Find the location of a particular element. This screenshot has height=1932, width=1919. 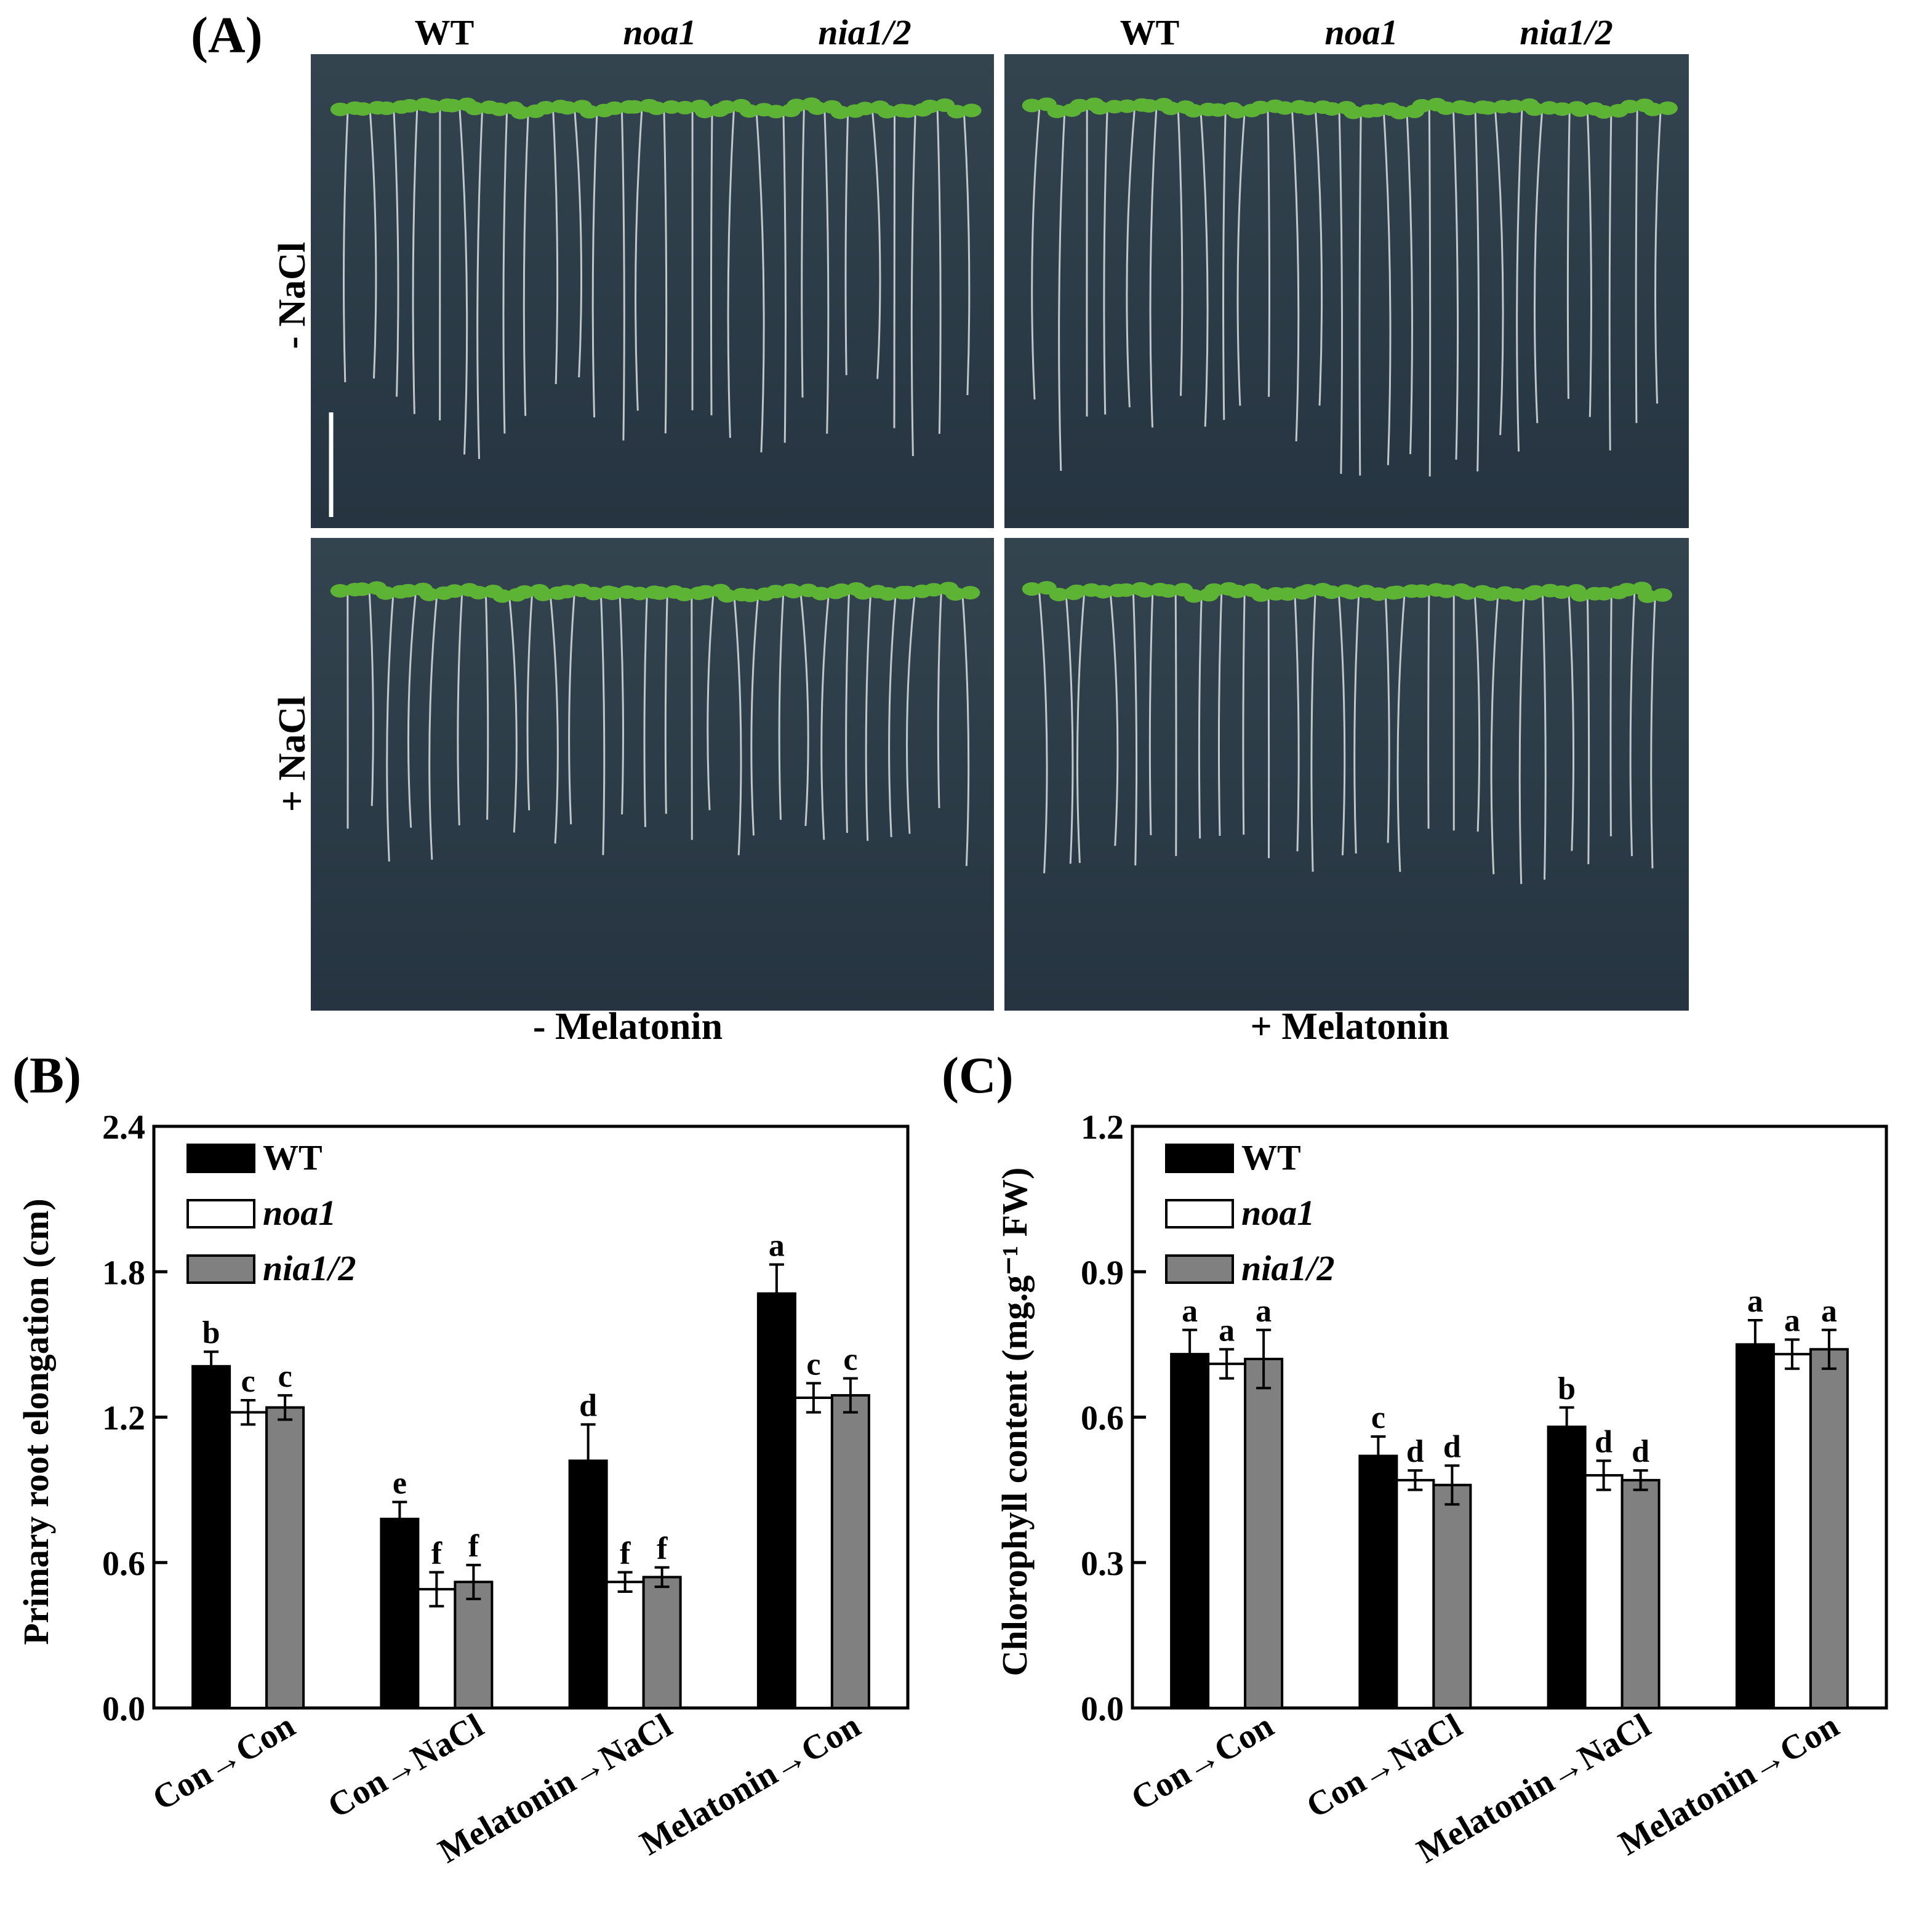

row-label-plus-nacl: + NaCl is located at coordinates (292, 754).